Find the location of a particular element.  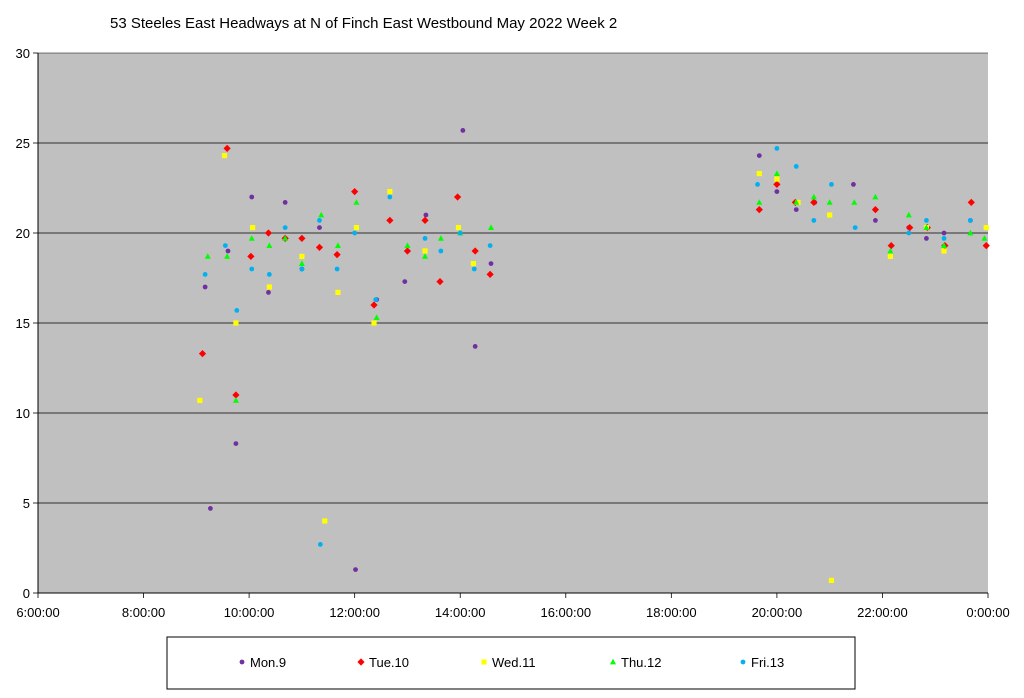

y-tick-label: 25 is located at coordinates (23, 143).